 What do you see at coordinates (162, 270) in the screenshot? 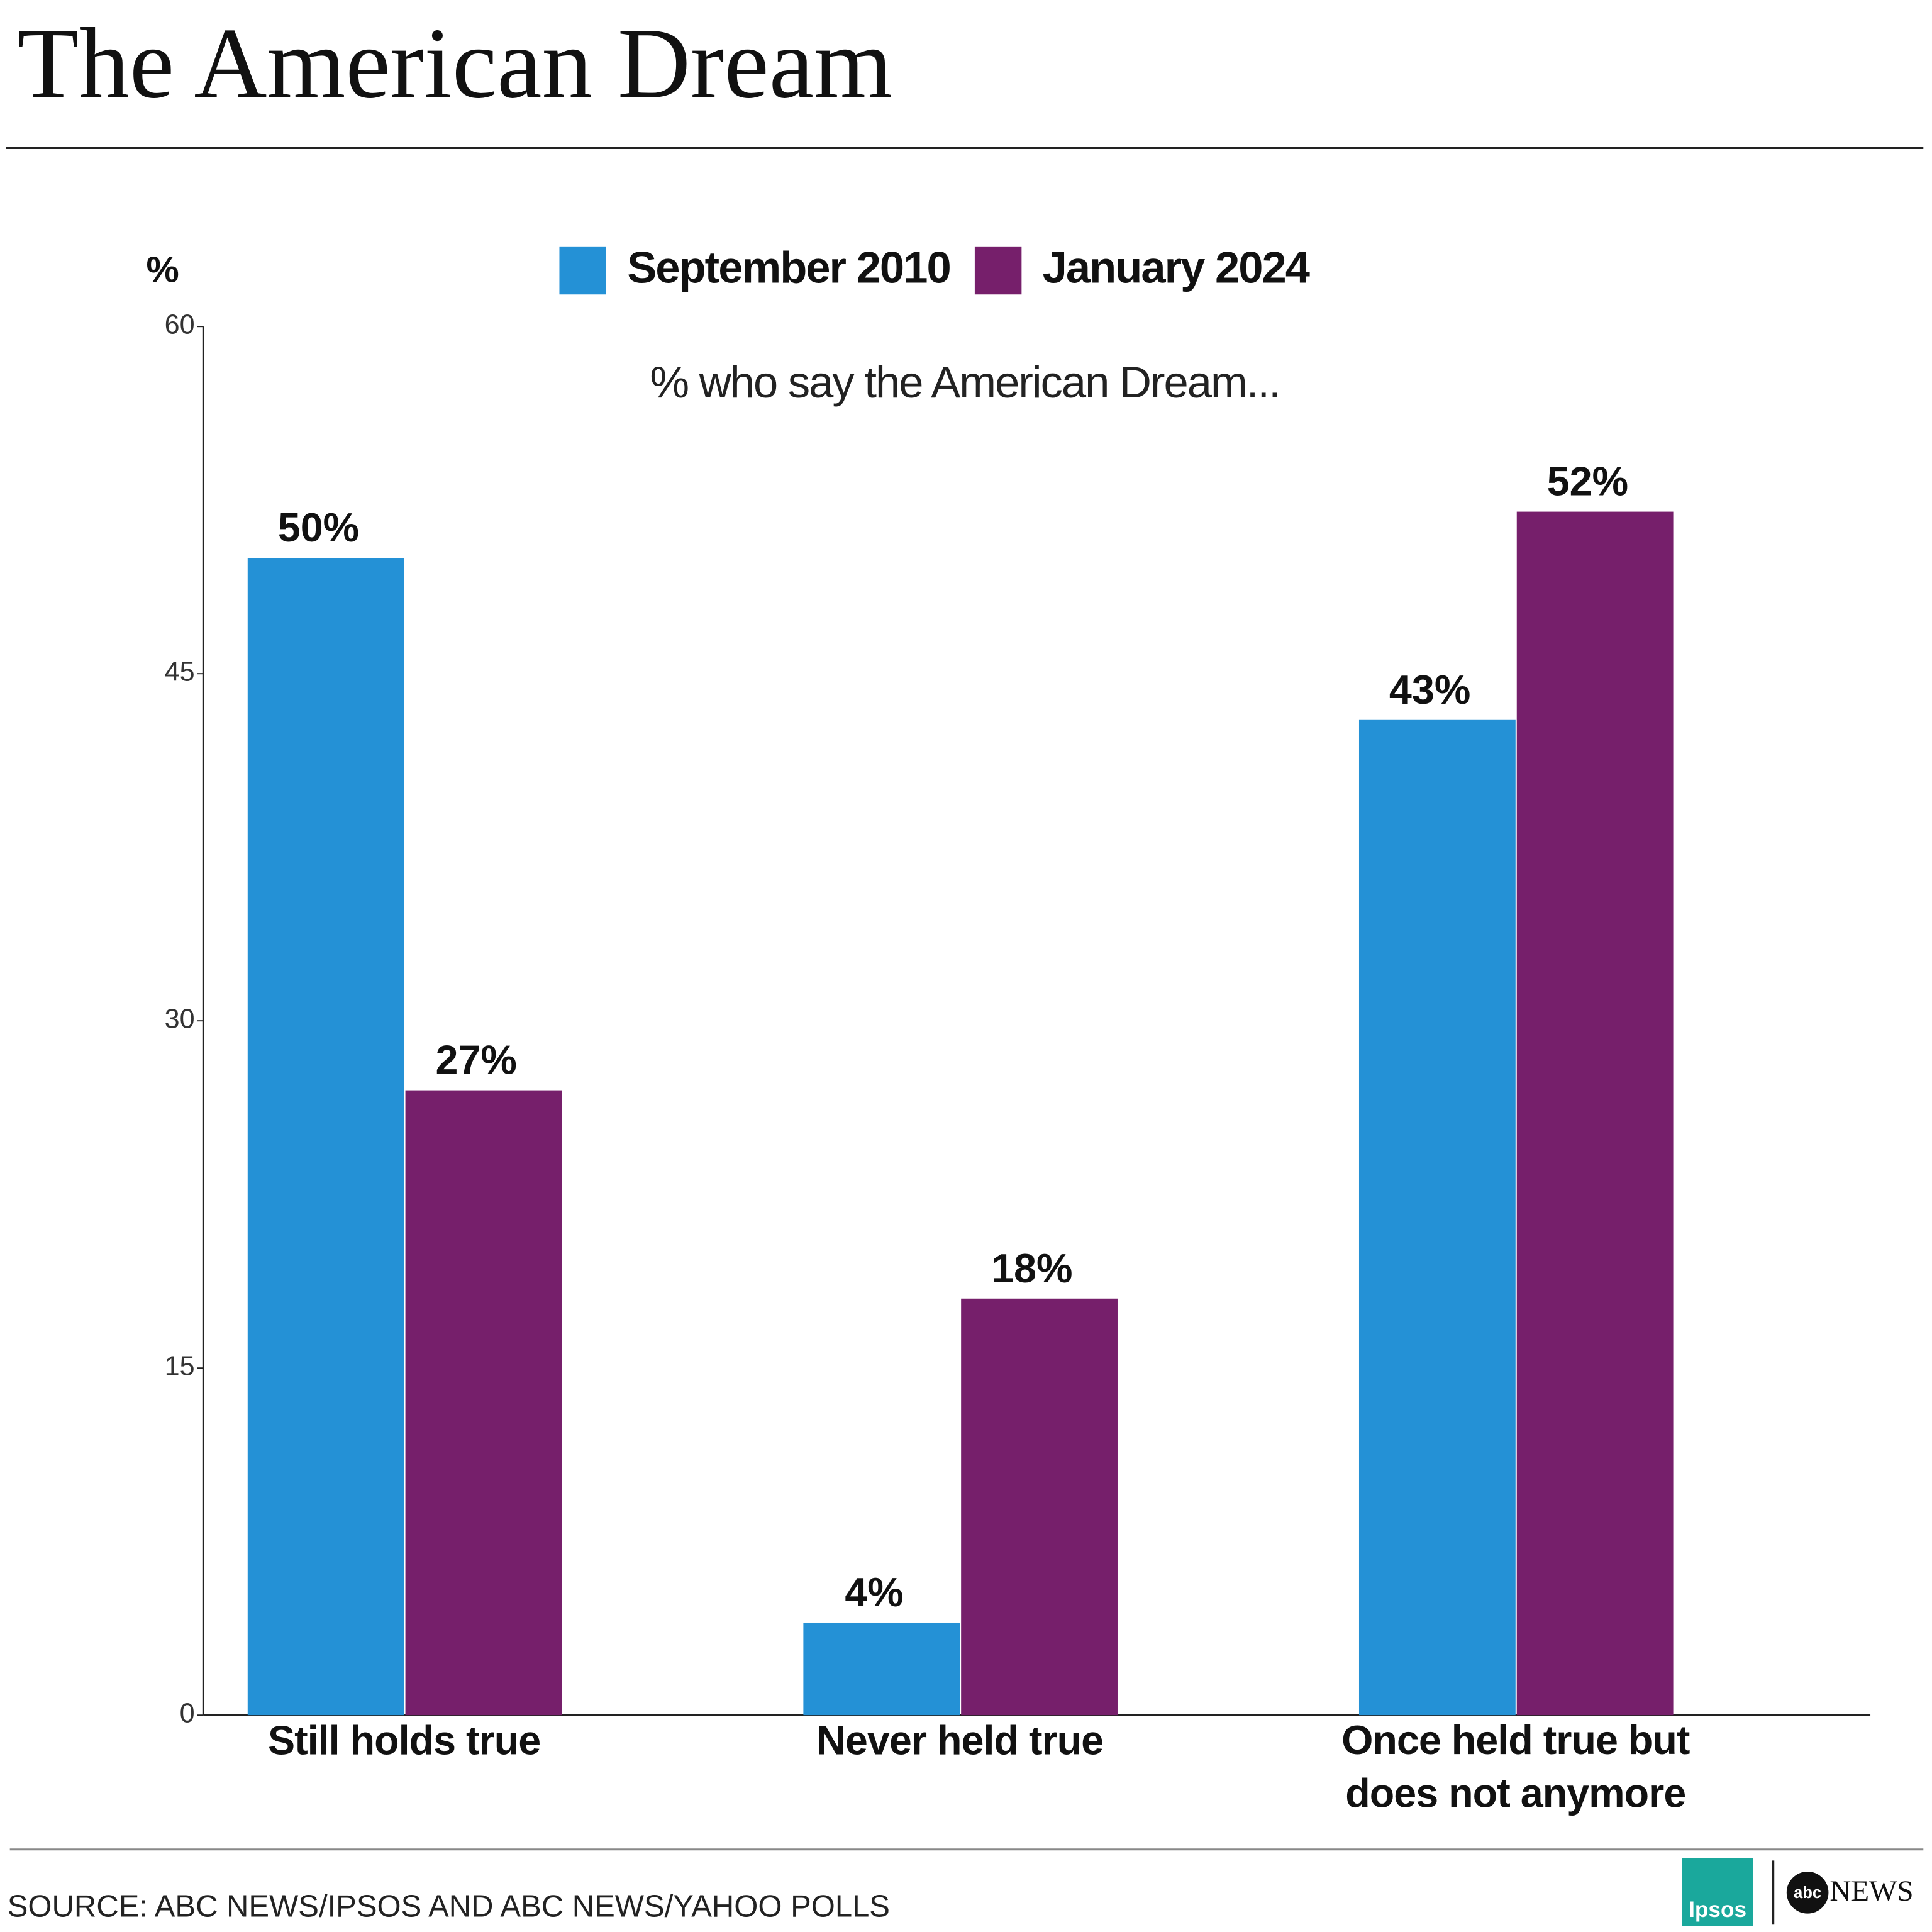
I see `y-axis-label: %` at bounding box center [162, 270].